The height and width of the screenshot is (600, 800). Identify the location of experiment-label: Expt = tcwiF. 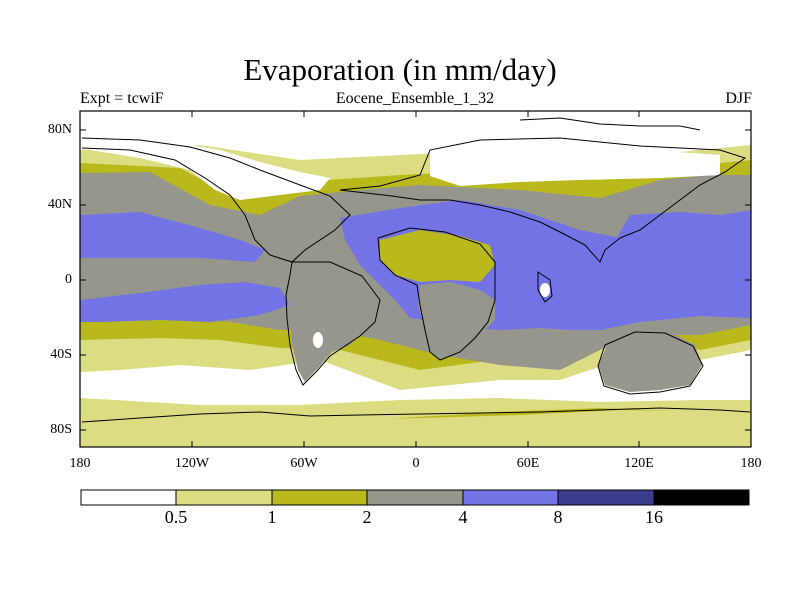
(122, 98).